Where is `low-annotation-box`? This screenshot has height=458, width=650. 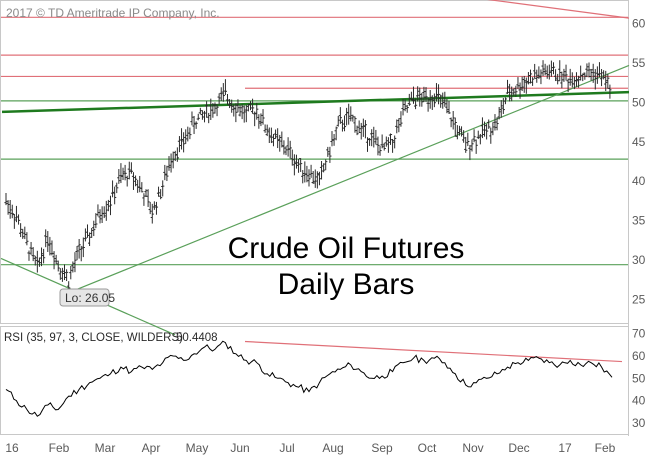
low-annotation-box is located at coordinates (84, 297).